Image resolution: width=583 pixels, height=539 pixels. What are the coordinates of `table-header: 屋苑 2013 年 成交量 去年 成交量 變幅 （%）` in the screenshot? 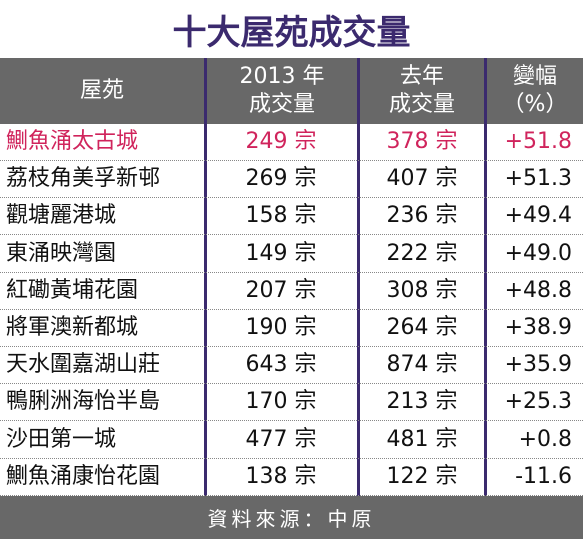 It's located at (291, 91).